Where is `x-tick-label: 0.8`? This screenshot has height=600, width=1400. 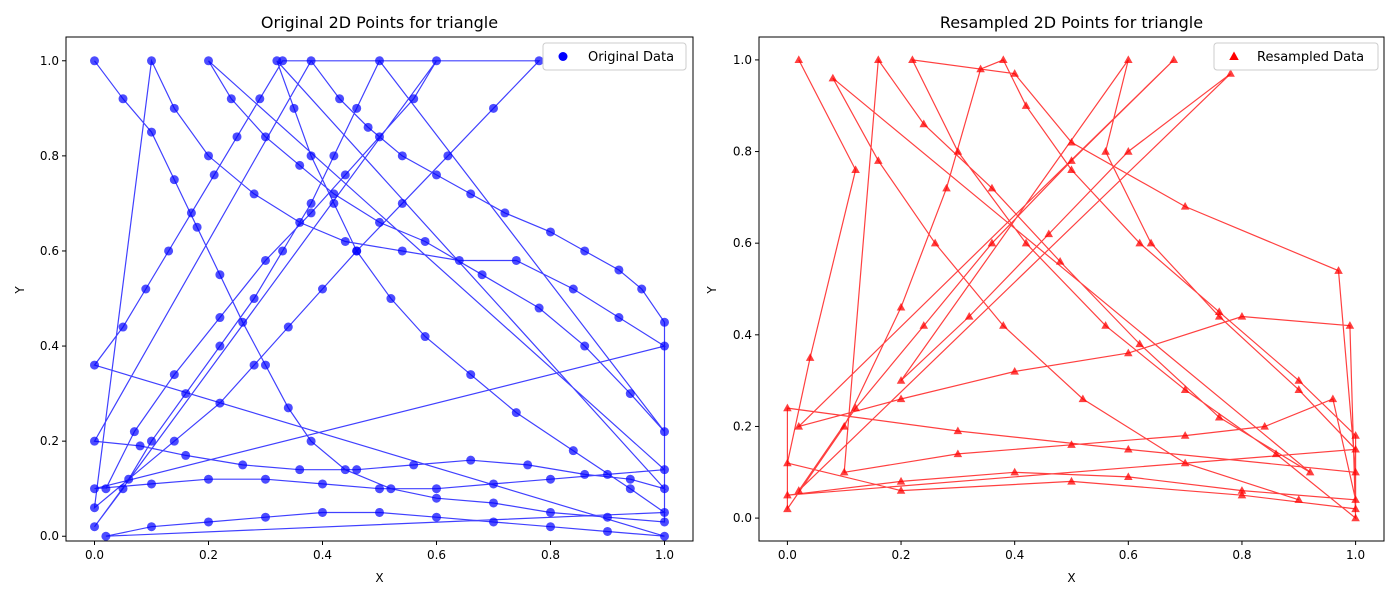
x-tick-label: 0.8 is located at coordinates (1241, 555).